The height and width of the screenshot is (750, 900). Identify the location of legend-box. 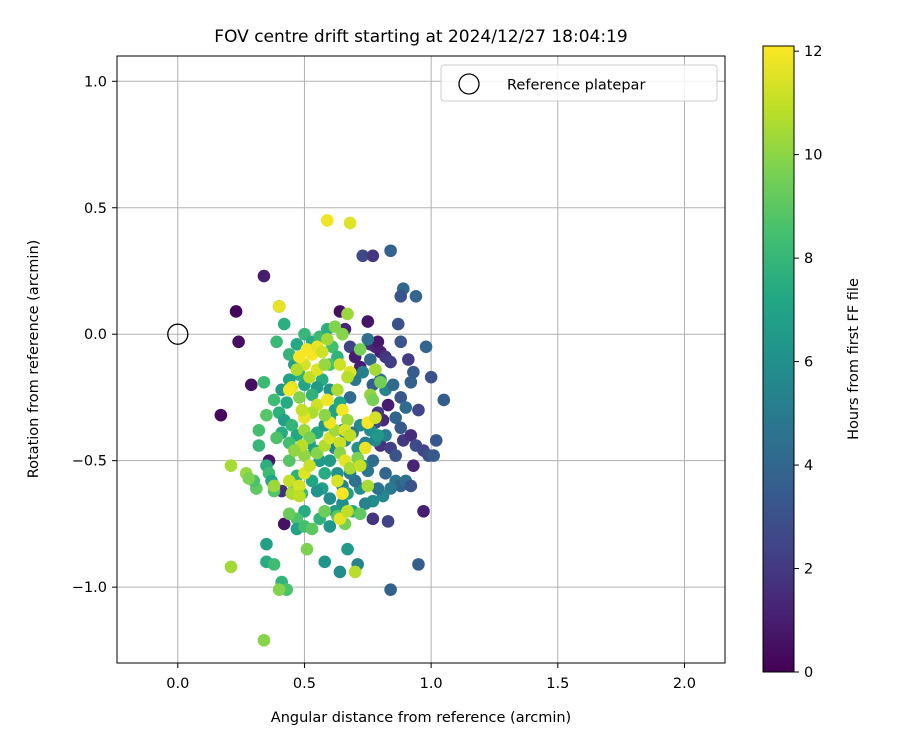
(579, 83).